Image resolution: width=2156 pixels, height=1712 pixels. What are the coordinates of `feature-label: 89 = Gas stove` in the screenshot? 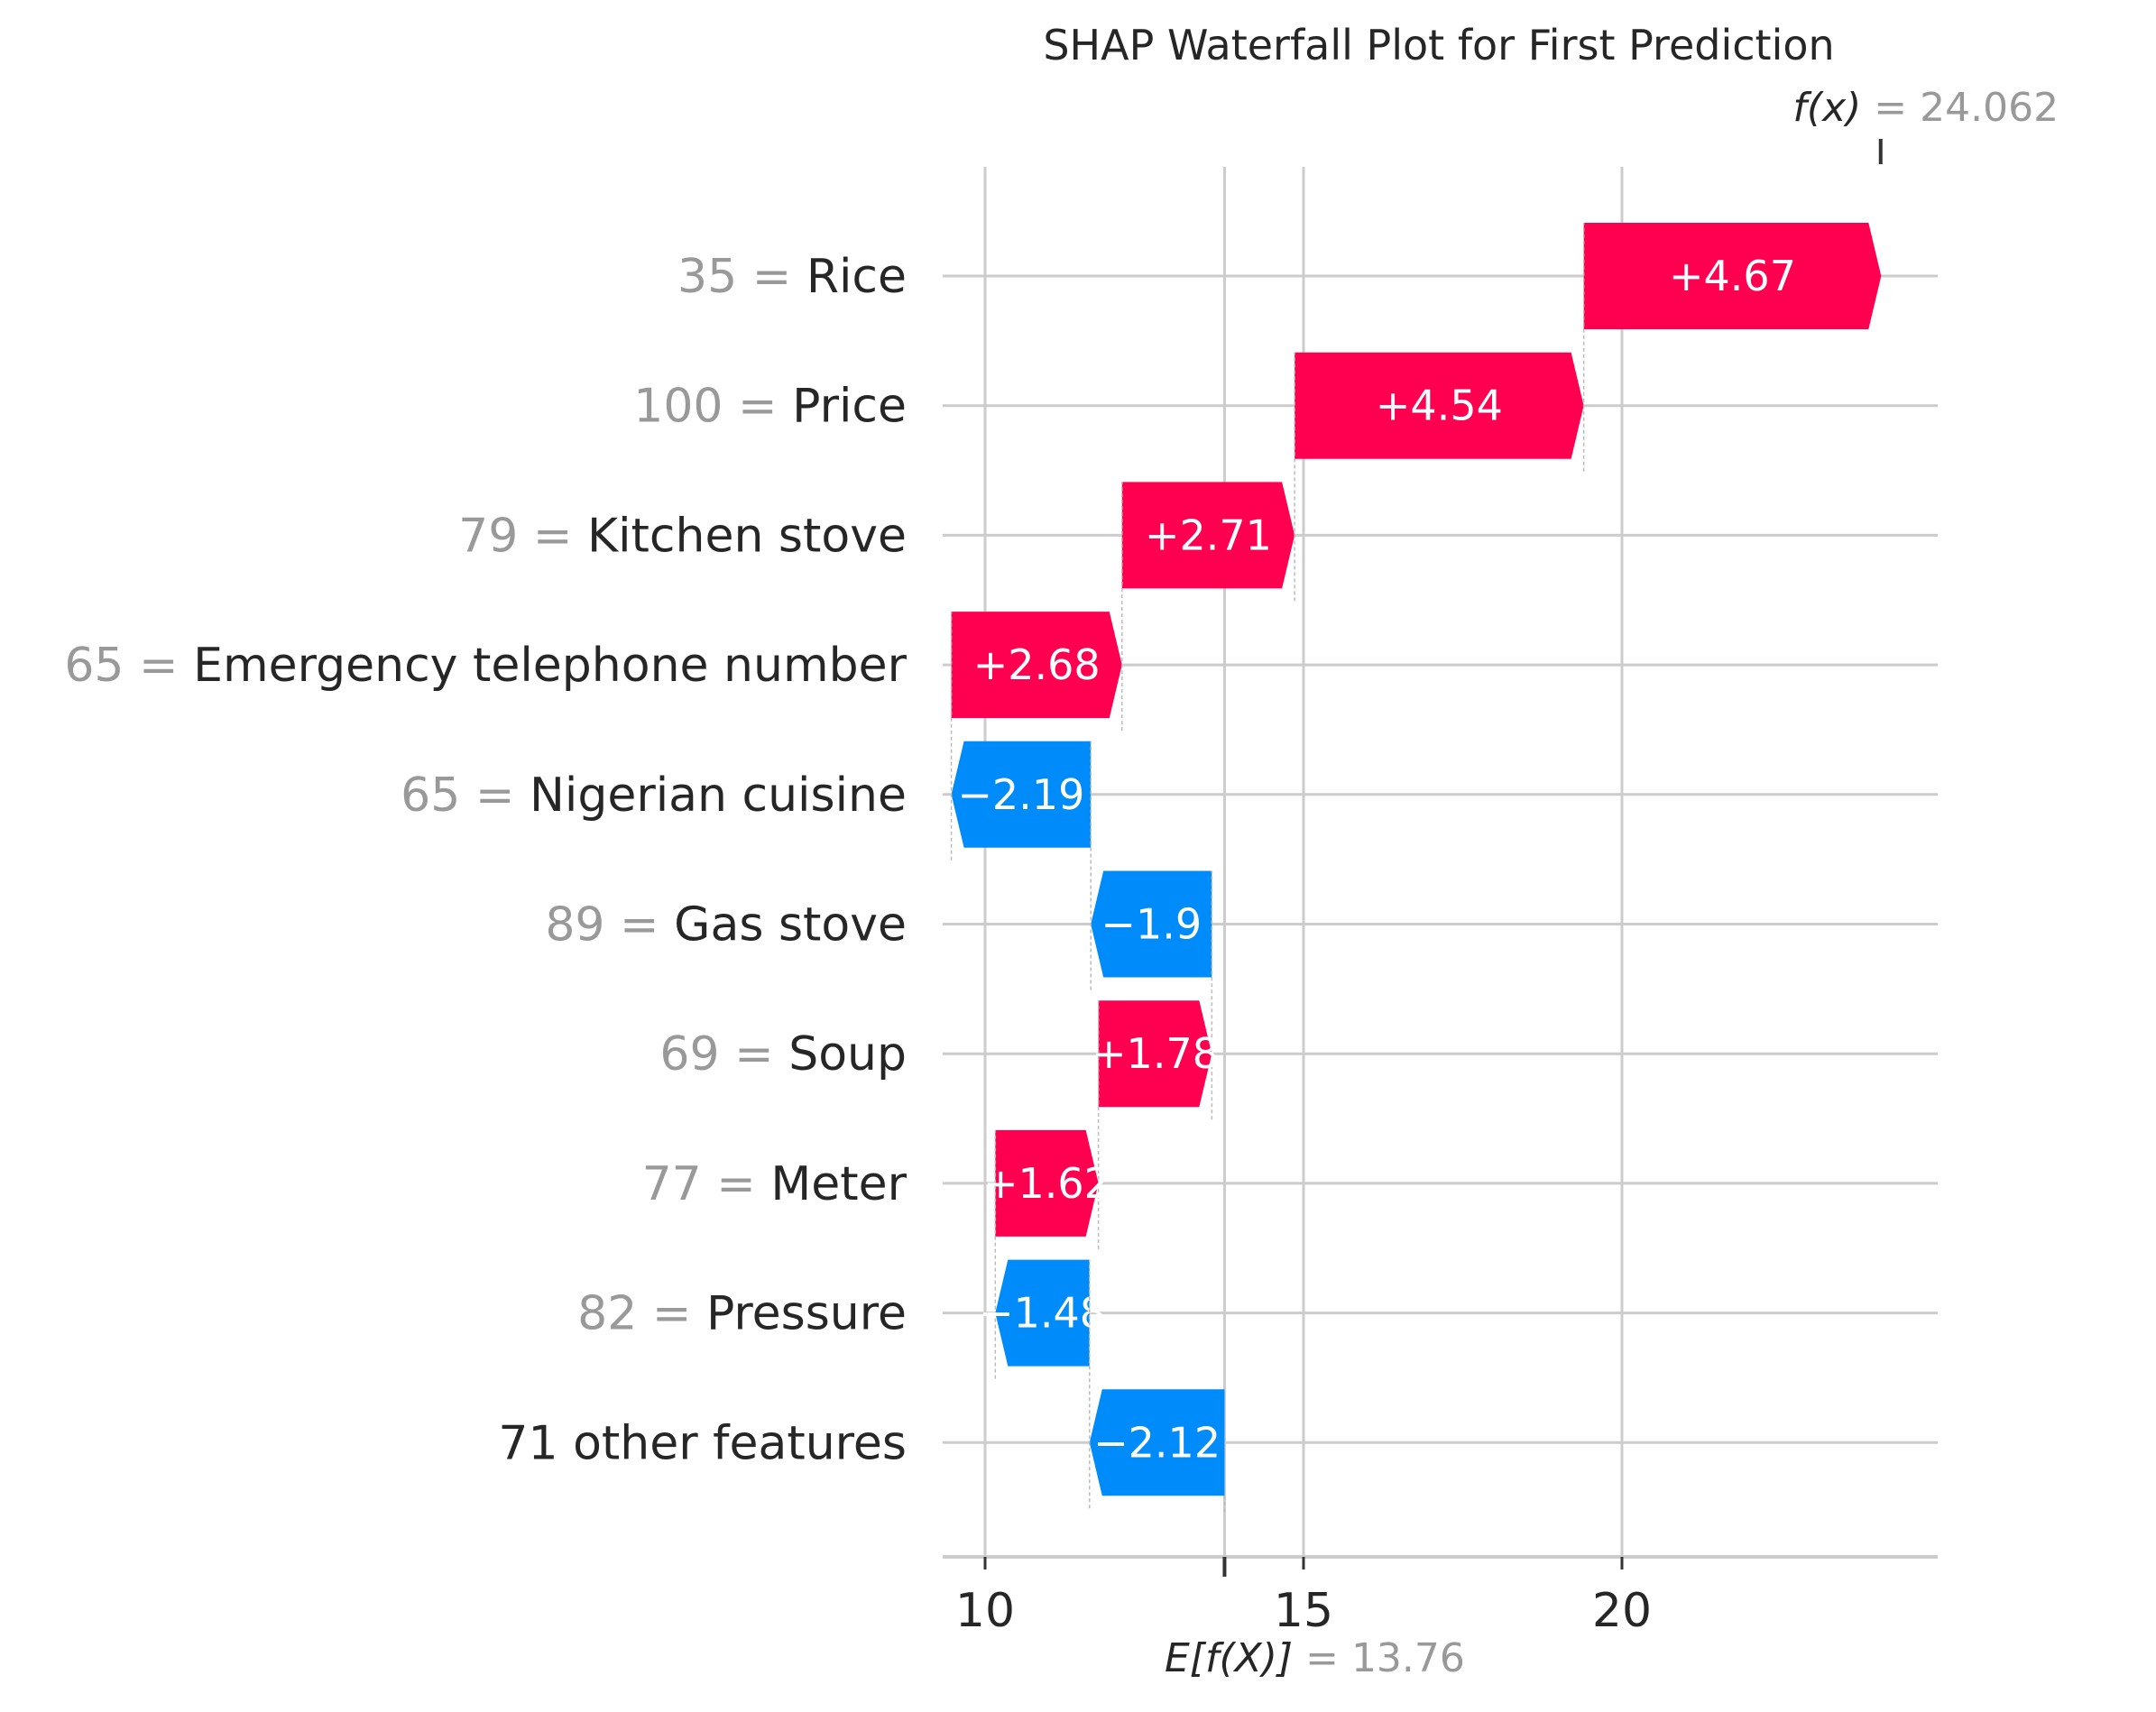 It's located at (726, 925).